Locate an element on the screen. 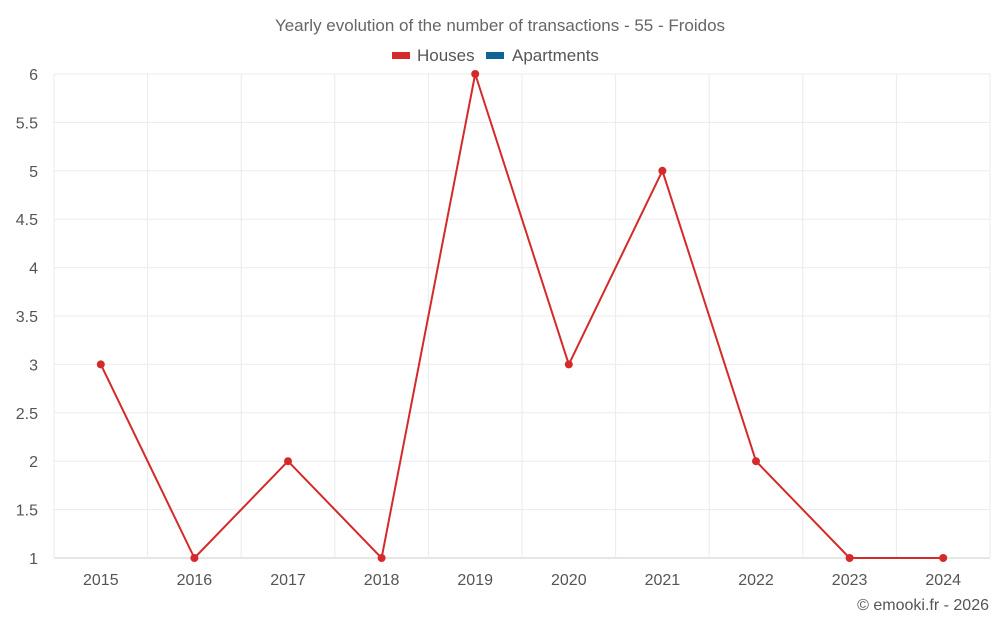  x-tick-label: 2023 is located at coordinates (850, 580).